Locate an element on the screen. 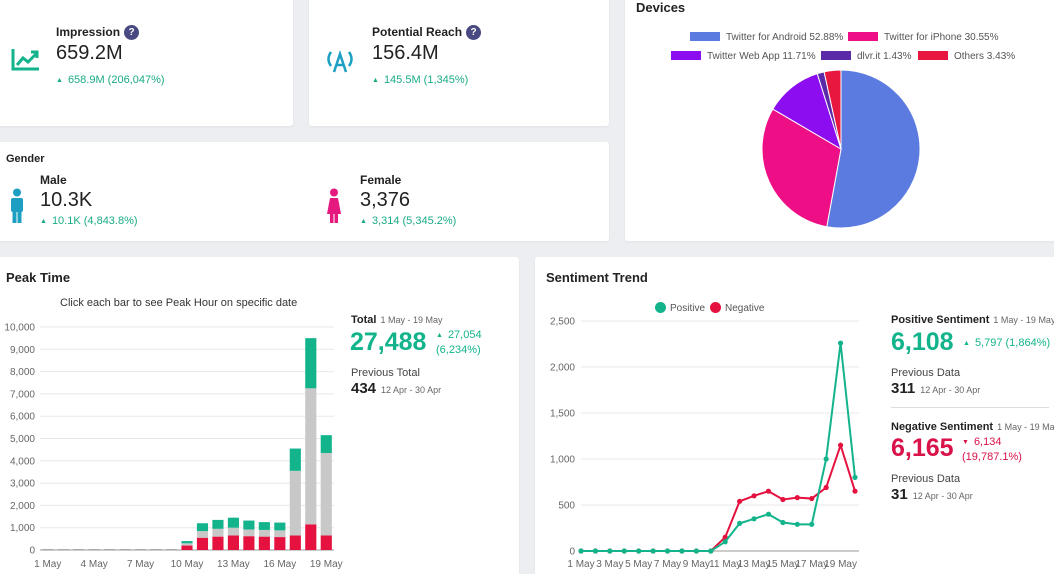 This screenshot has height=574, width=1054. x-tick-label: 19 May is located at coordinates (840, 564).